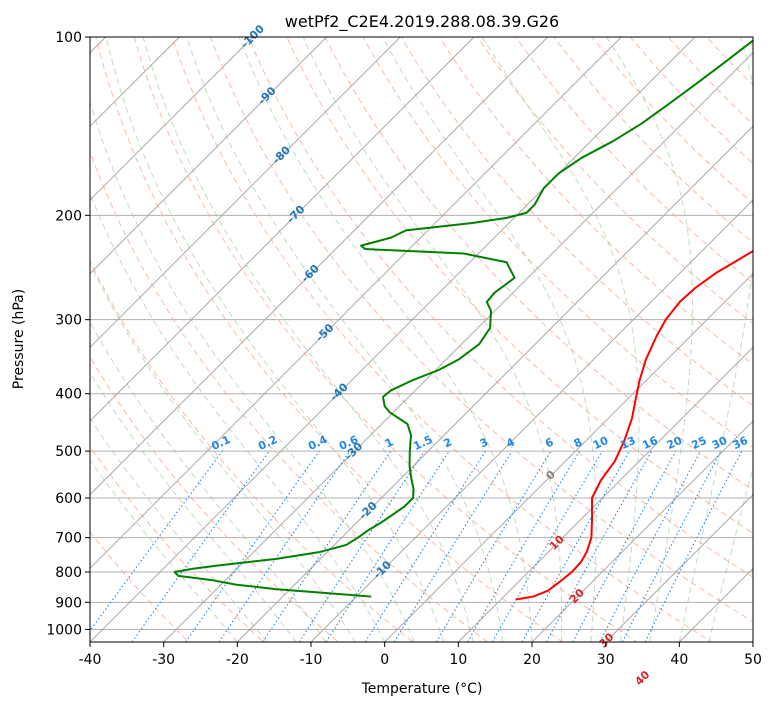 Image resolution: width=775 pixels, height=708 pixels. I want to click on chart-title: wetPf2_C2E4.2019.288.08.39.G26, so click(422, 22).